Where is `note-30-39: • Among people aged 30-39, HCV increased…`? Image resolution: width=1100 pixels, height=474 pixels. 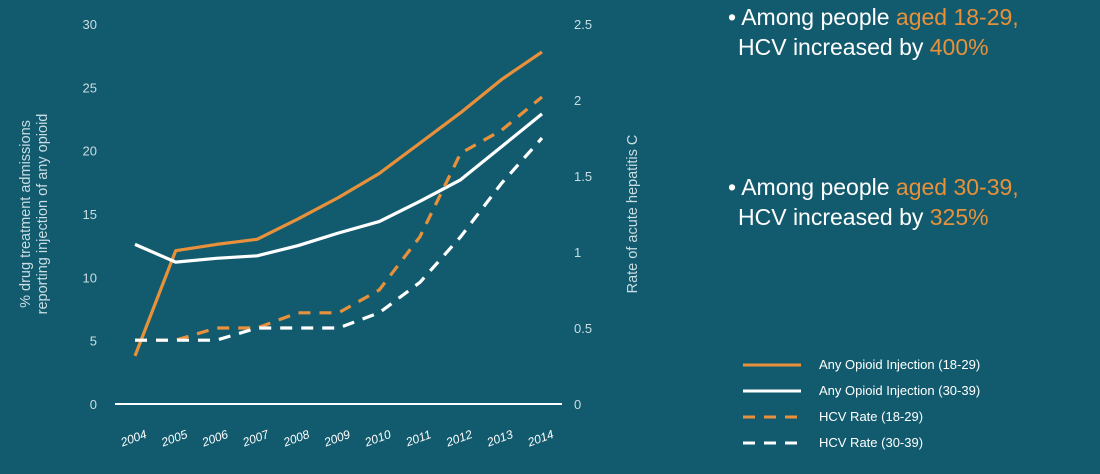
note-30-39: • Among people aged 30-39, HCV increased… is located at coordinates (914, 202).